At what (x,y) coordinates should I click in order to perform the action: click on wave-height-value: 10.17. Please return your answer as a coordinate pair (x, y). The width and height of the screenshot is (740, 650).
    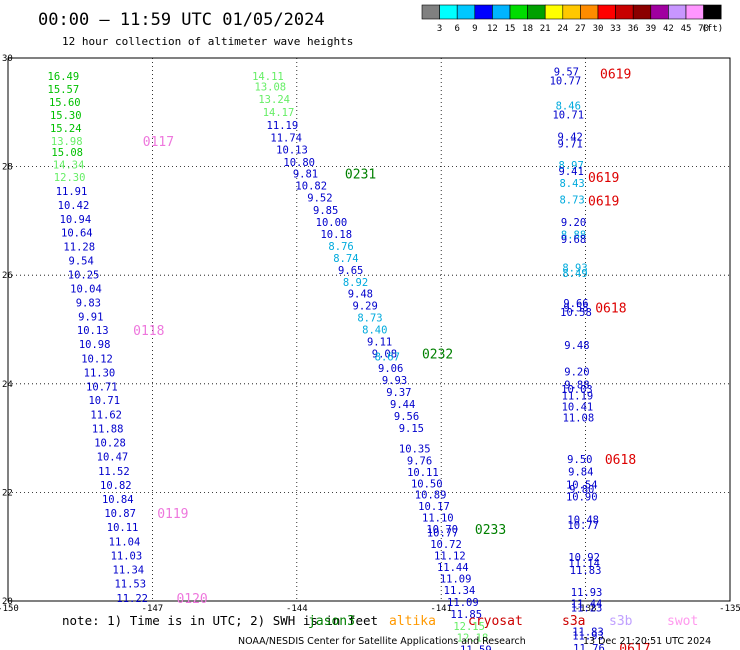
    Looking at the image, I should click on (434, 507).